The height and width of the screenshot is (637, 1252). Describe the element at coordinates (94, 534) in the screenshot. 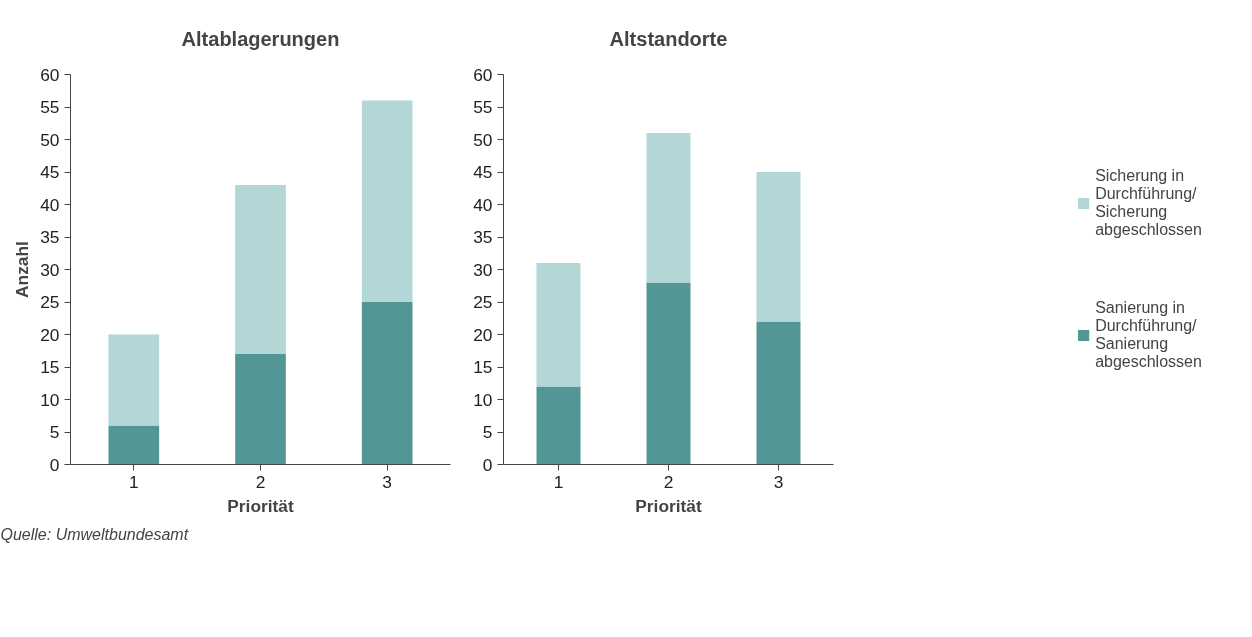

I see `source-note: Quelle: Umweltbundesamt` at that location.